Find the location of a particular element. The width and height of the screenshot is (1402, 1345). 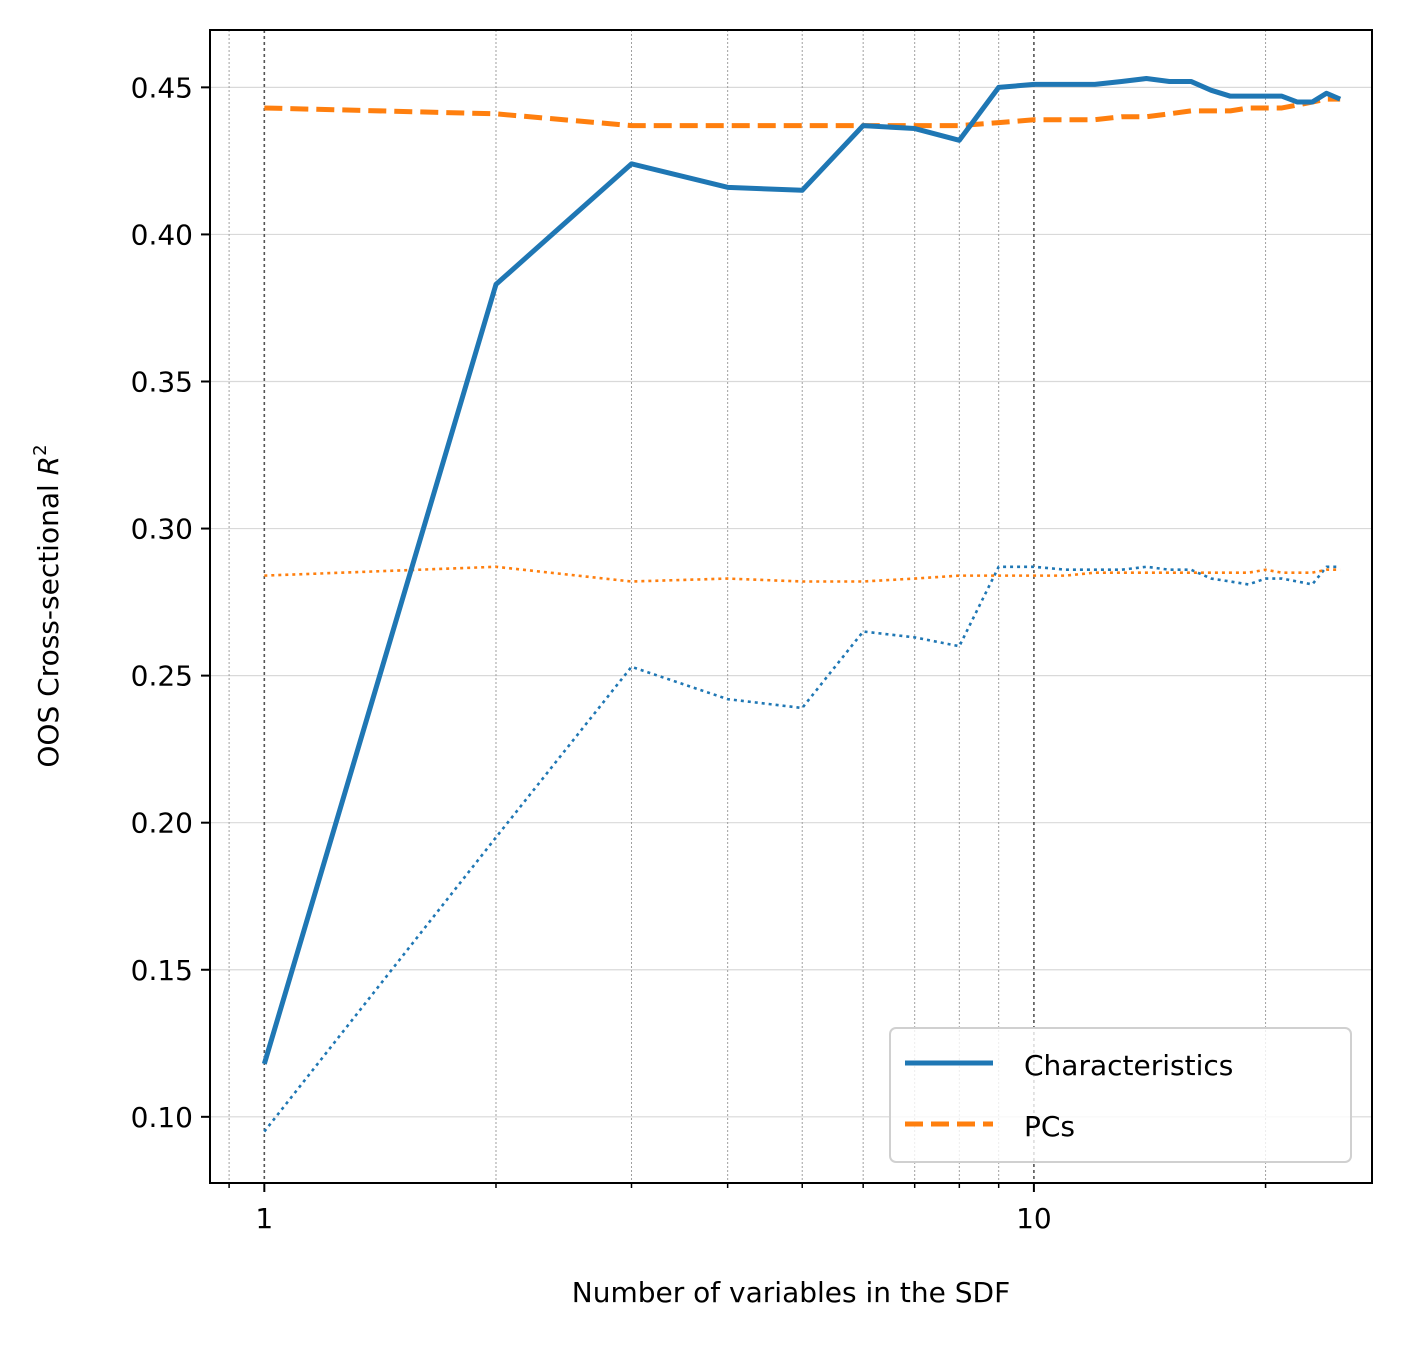

y-axis-label: OOS Cross-sectional R2 is located at coordinates (47, 605).